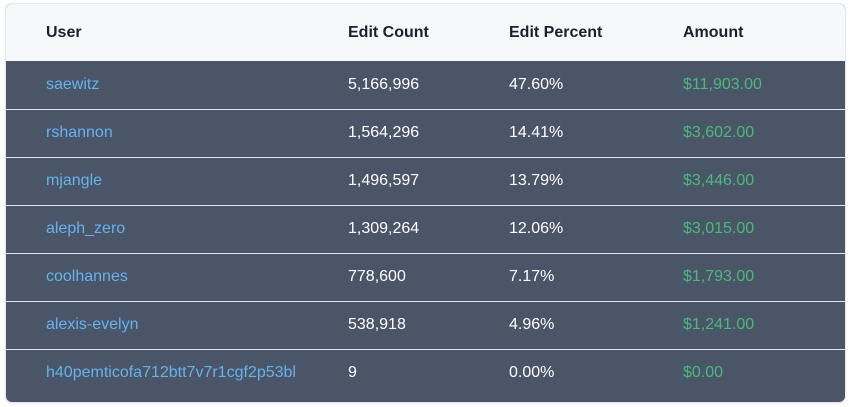 This screenshot has width=849, height=407. I want to click on amount-cell: $11,903.00, so click(722, 84).